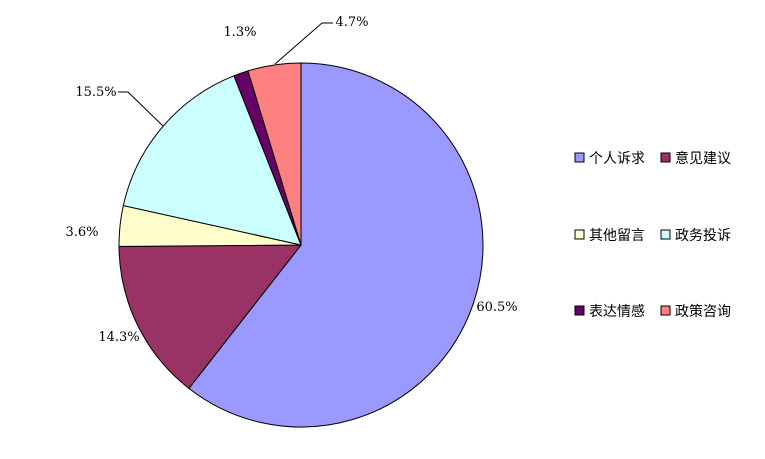  Describe the element at coordinates (118, 337) in the screenshot. I see `slice-percent-label: 14.3%` at that location.